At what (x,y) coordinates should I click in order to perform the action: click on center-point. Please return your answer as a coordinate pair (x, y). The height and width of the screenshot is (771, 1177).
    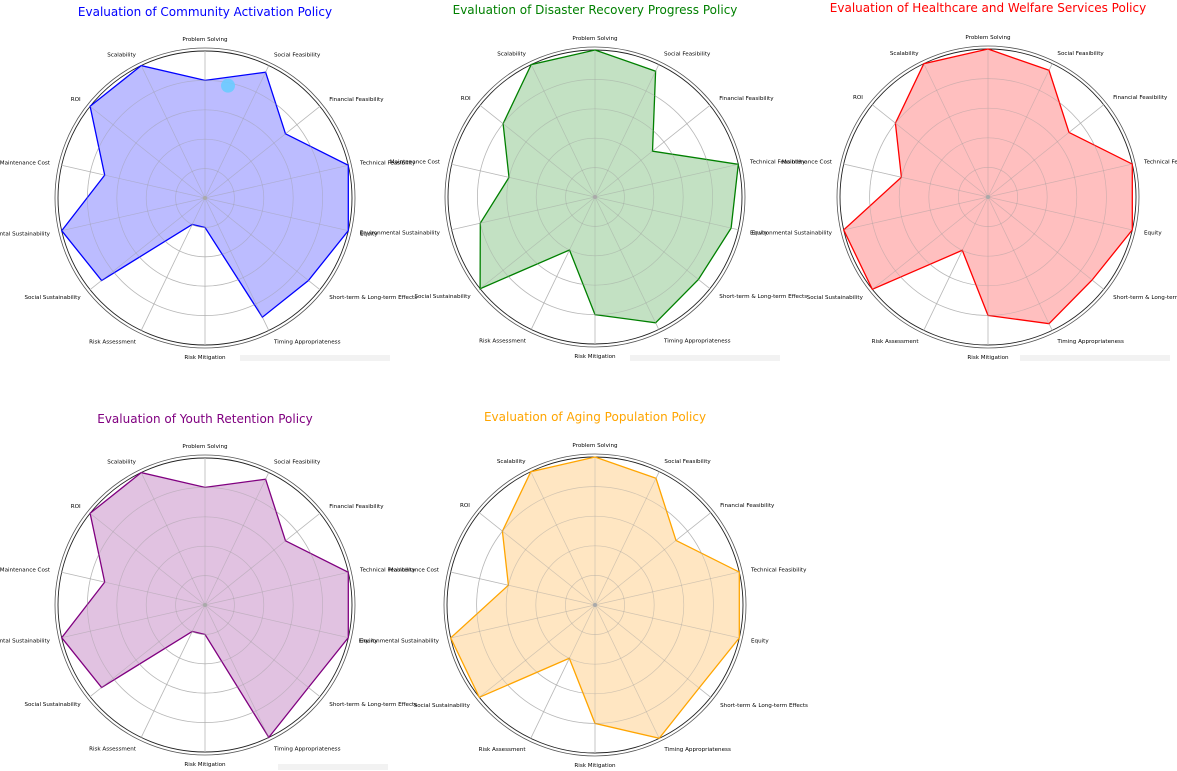
    Looking at the image, I should click on (988, 197).